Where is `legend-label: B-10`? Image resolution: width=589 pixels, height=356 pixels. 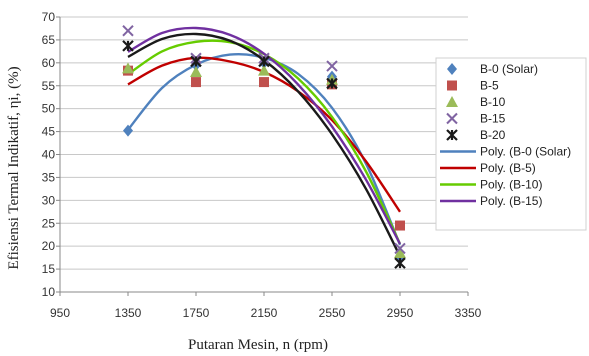
legend-label: B-10 is located at coordinates (493, 102).